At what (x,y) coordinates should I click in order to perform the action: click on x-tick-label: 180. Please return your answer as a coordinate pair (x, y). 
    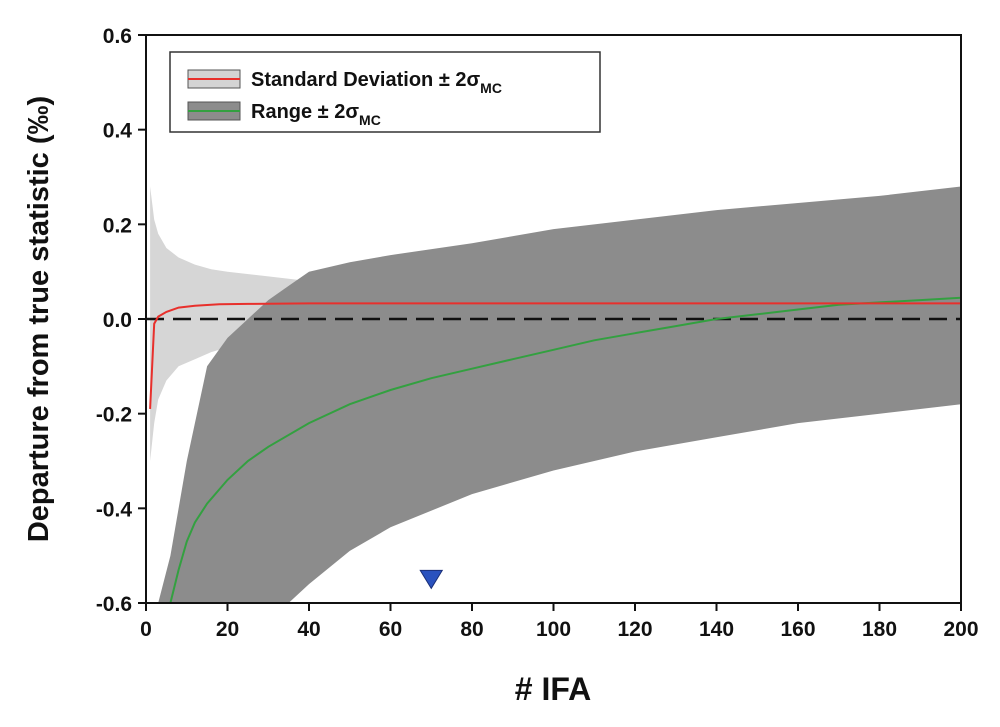
    Looking at the image, I should click on (879, 629).